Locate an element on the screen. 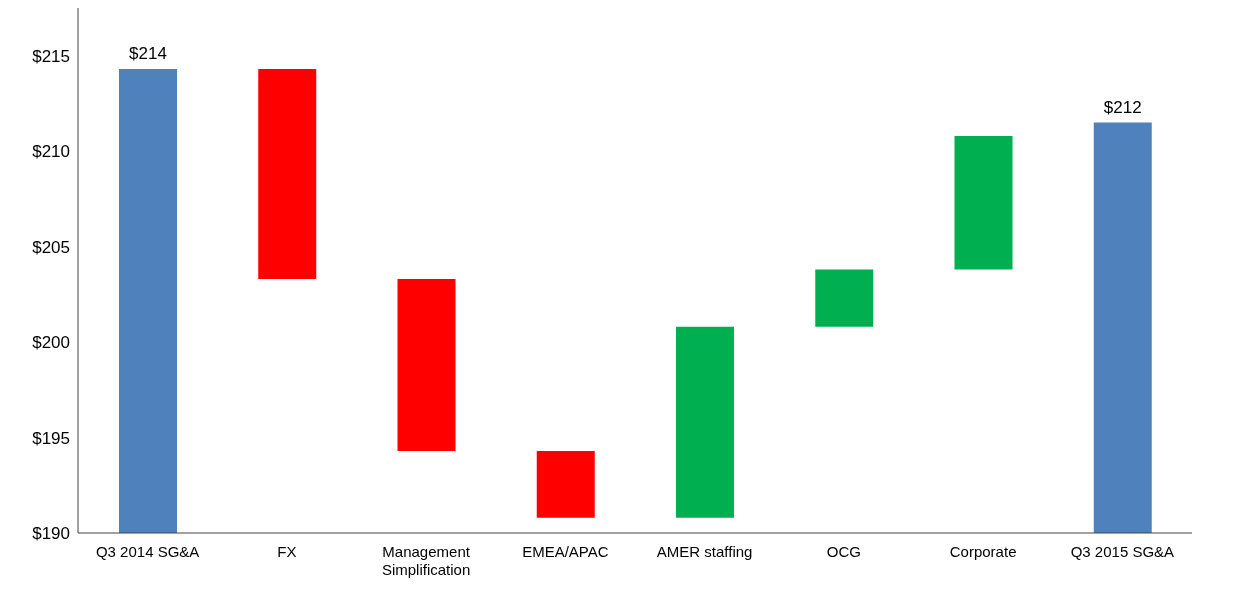 The height and width of the screenshot is (598, 1240). y-tick-label: $210 is located at coordinates (51, 152).